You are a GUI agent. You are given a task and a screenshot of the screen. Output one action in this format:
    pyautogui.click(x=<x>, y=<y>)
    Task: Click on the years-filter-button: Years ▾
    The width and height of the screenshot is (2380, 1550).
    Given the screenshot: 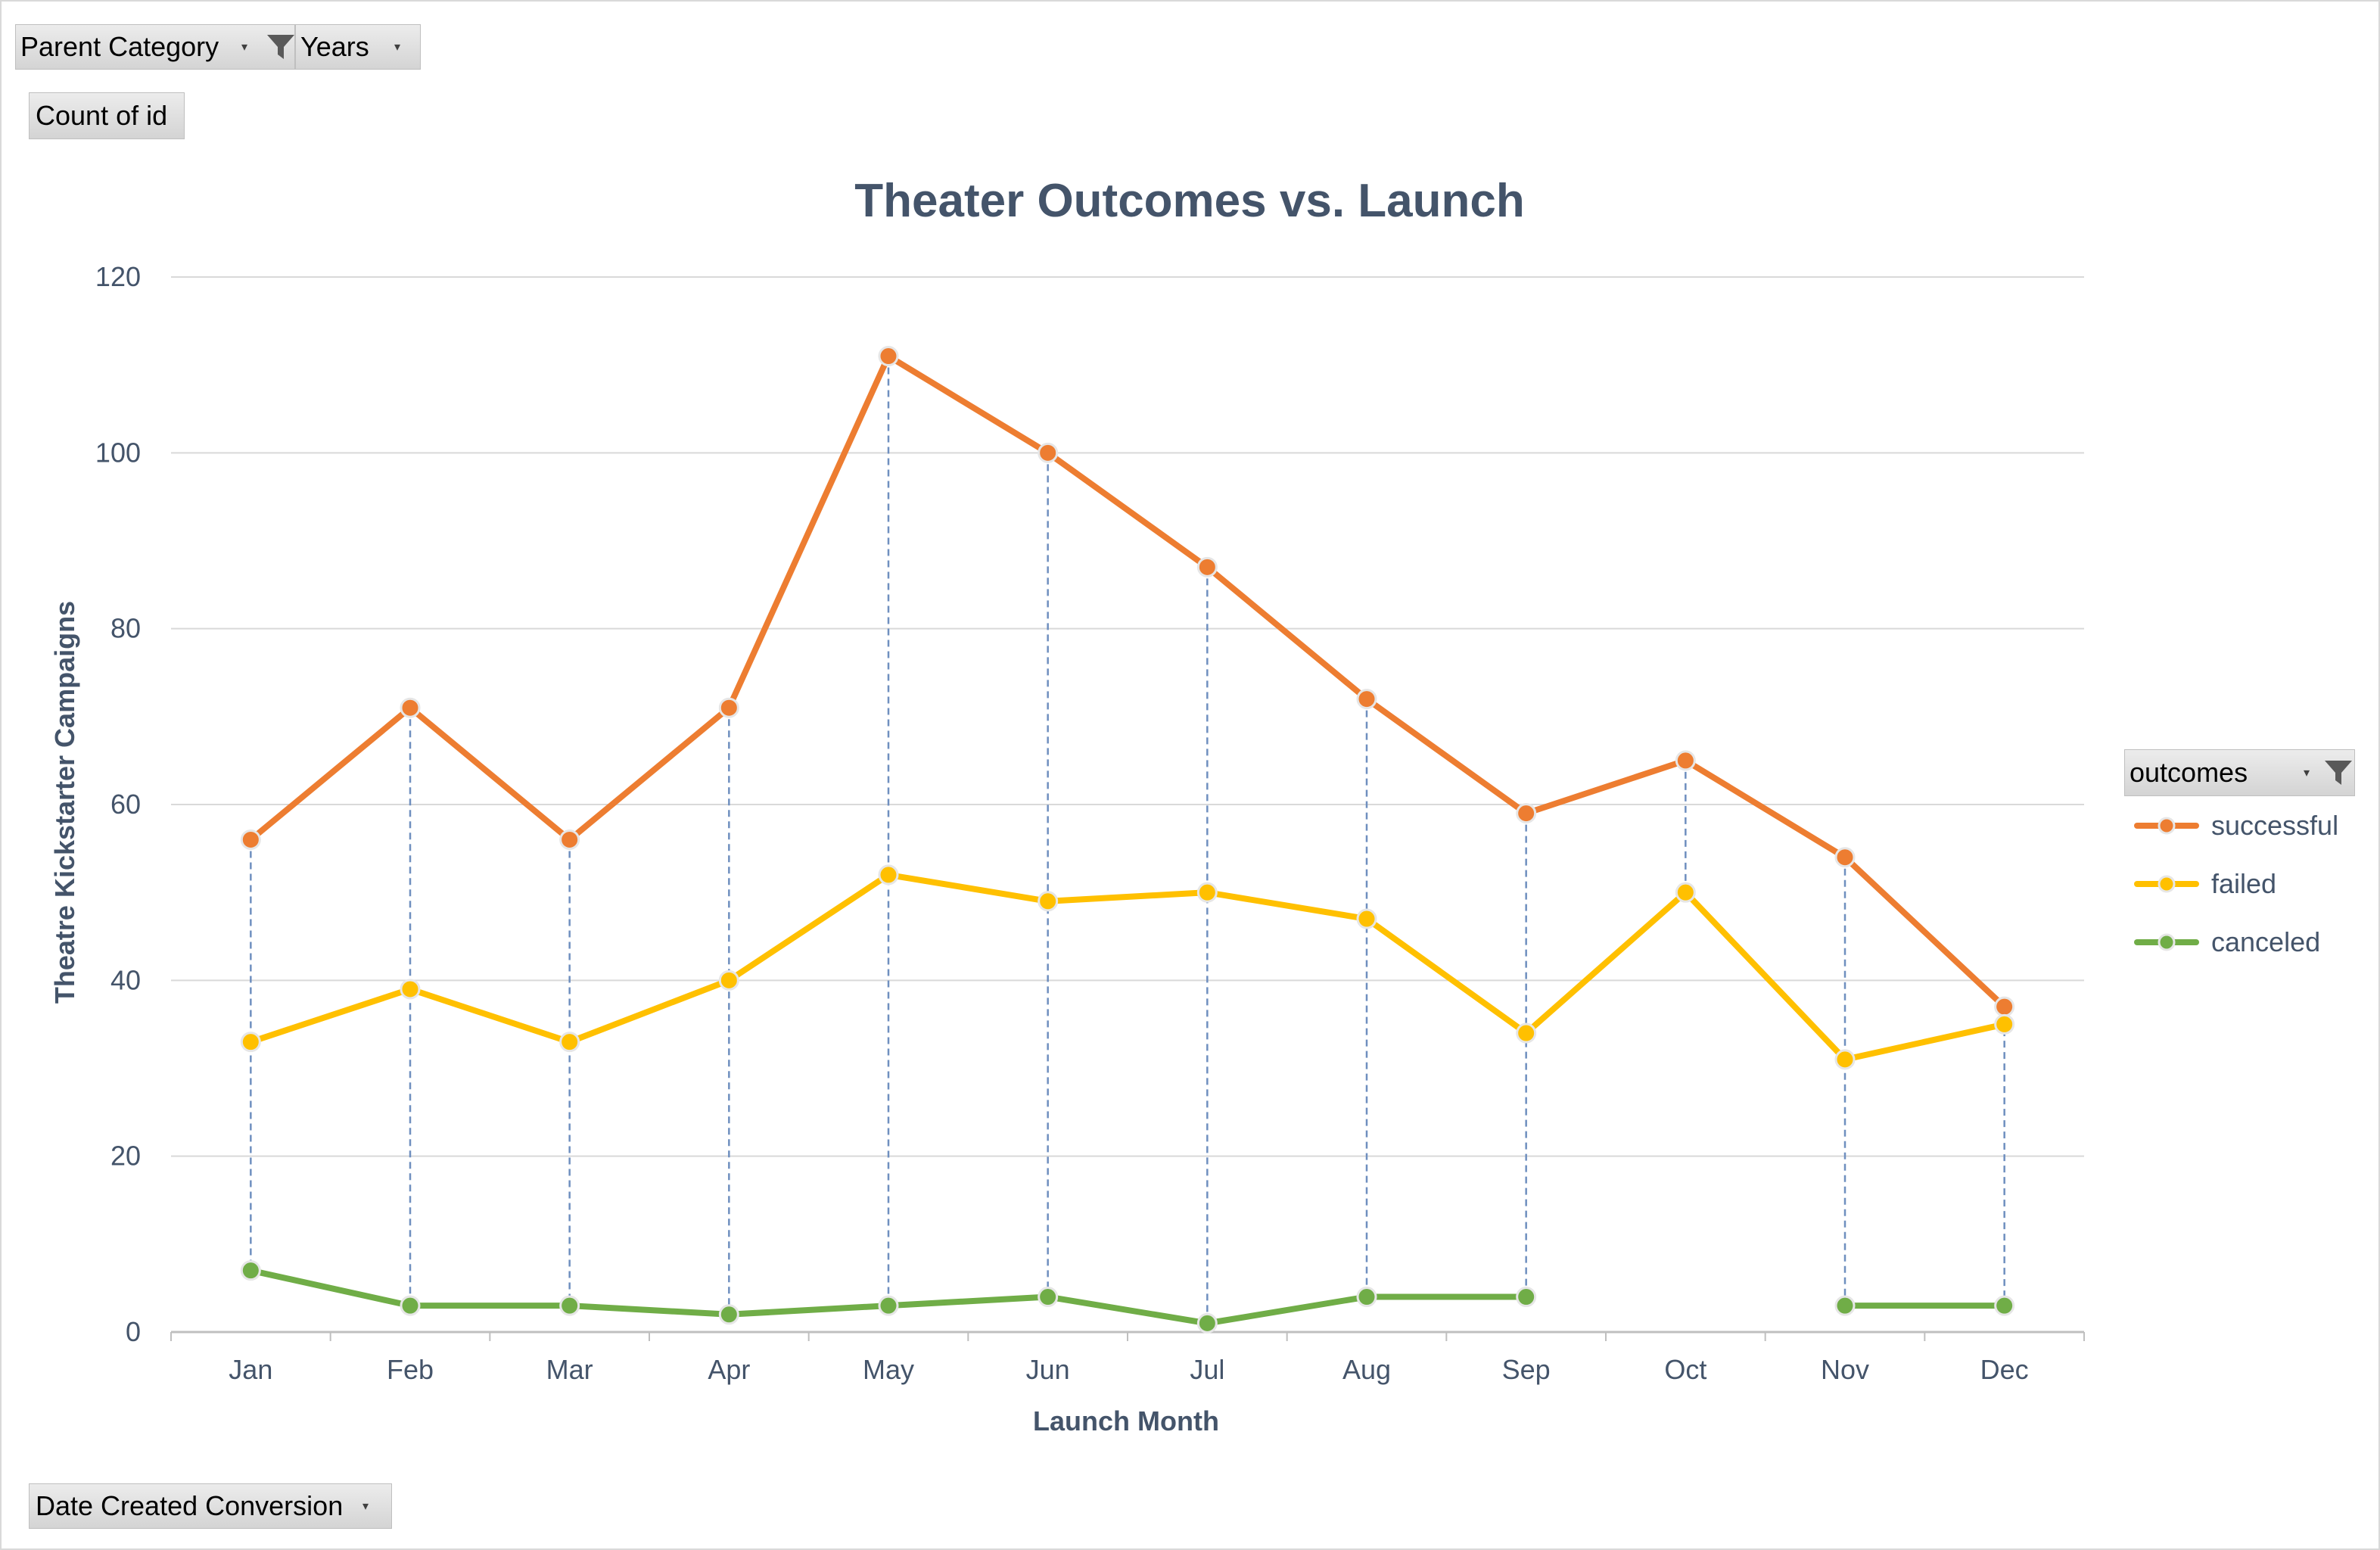 What is the action you would take?
    pyautogui.click(x=358, y=47)
    